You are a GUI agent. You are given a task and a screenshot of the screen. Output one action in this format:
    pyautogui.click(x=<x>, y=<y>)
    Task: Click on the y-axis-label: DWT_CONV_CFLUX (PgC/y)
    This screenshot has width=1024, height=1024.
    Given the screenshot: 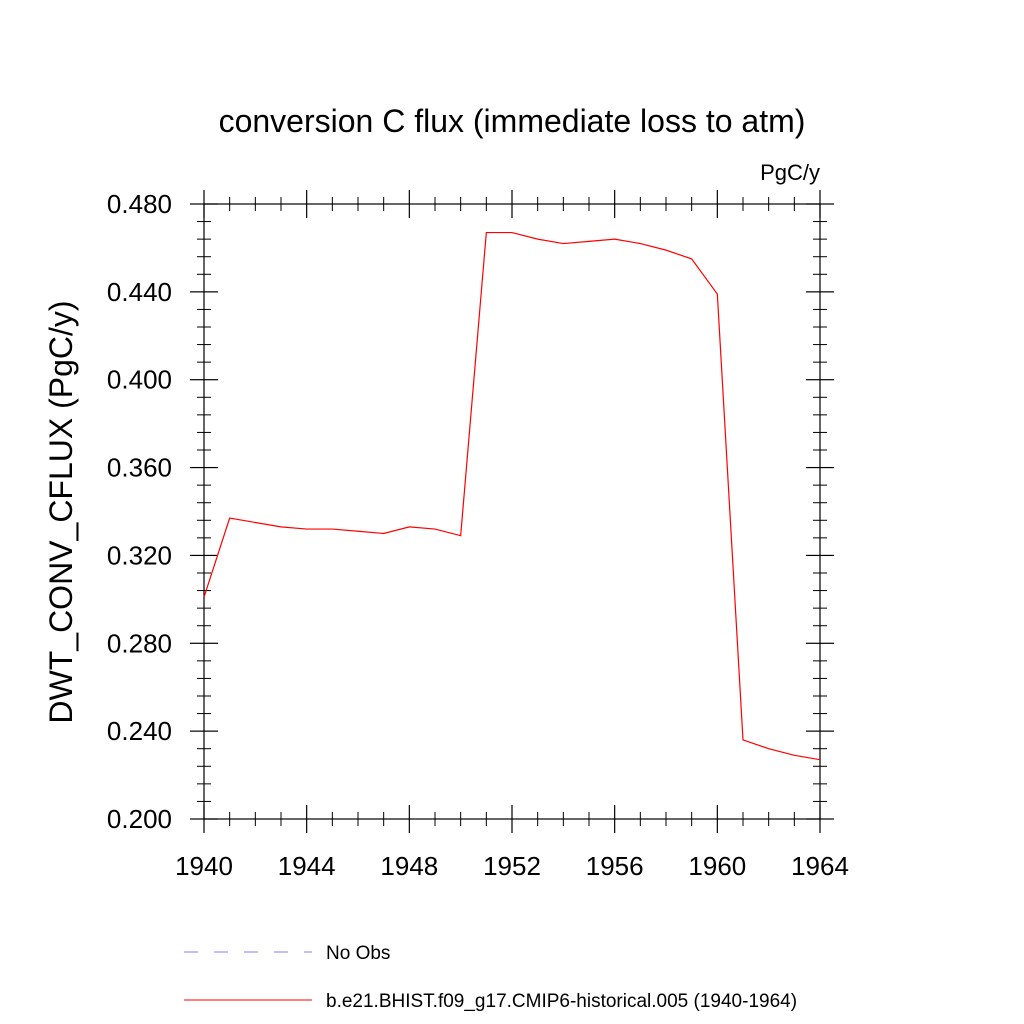 What is the action you would take?
    pyautogui.click(x=61, y=511)
    